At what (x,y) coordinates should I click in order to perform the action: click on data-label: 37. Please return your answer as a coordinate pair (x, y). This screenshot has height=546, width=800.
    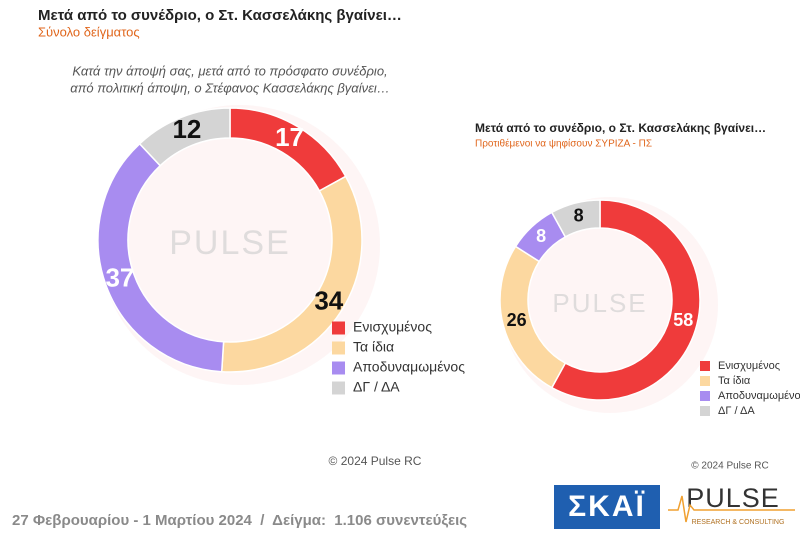
    Looking at the image, I should click on (119, 278).